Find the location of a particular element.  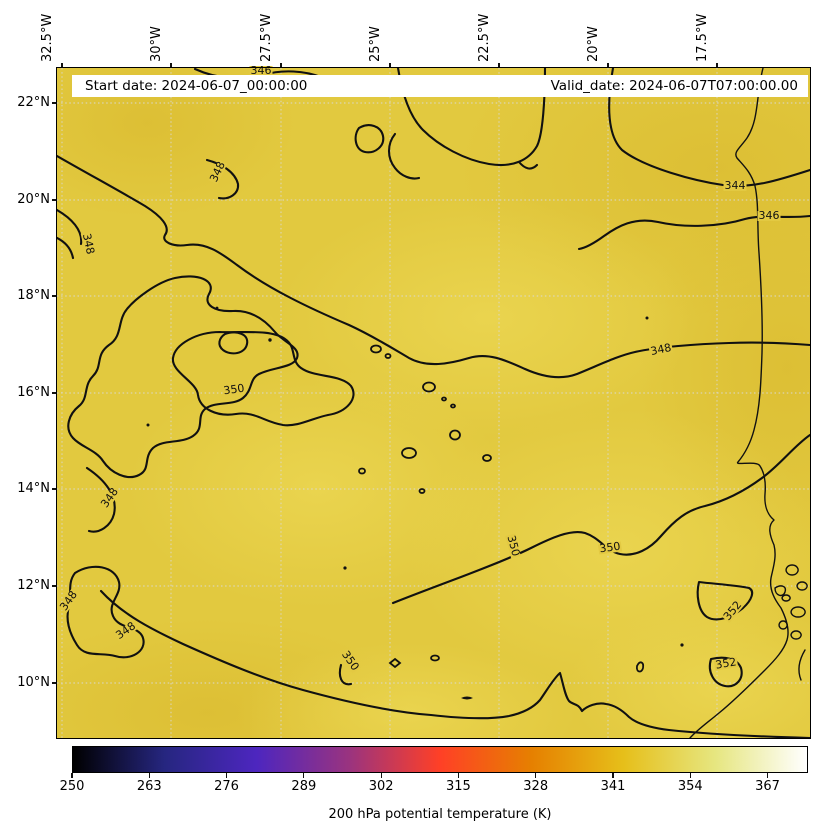

top-tick-label: 25°W is located at coordinates (375, 44).